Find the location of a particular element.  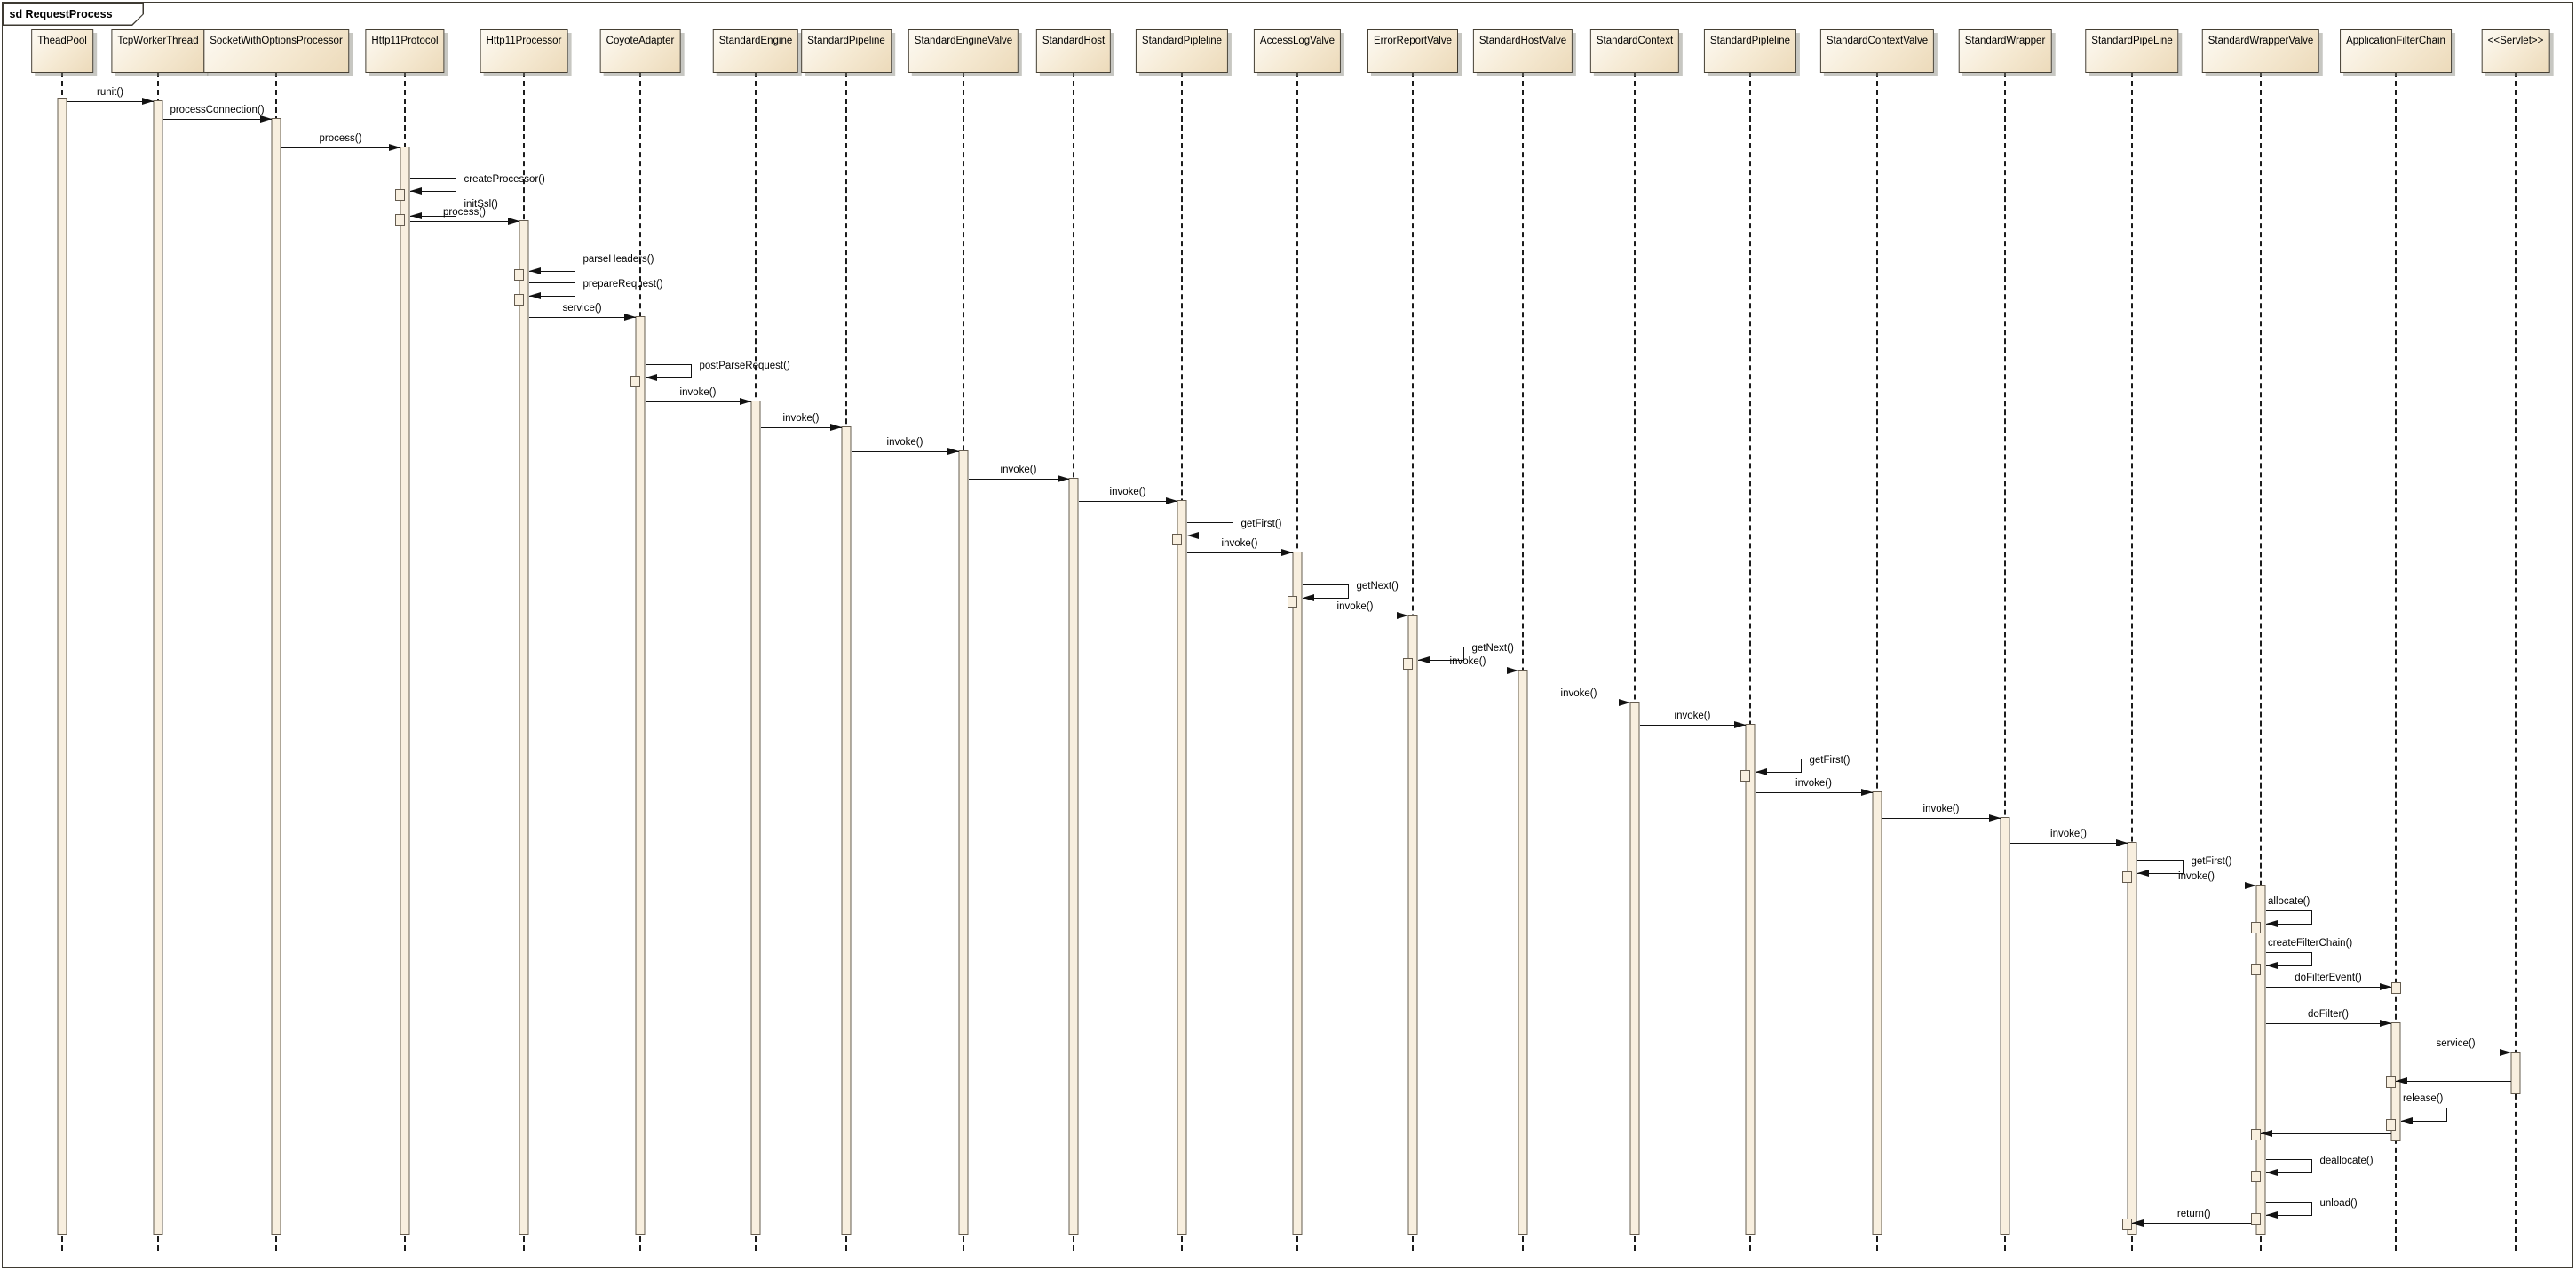

message-label-6: parseHeaders() is located at coordinates (619, 259).